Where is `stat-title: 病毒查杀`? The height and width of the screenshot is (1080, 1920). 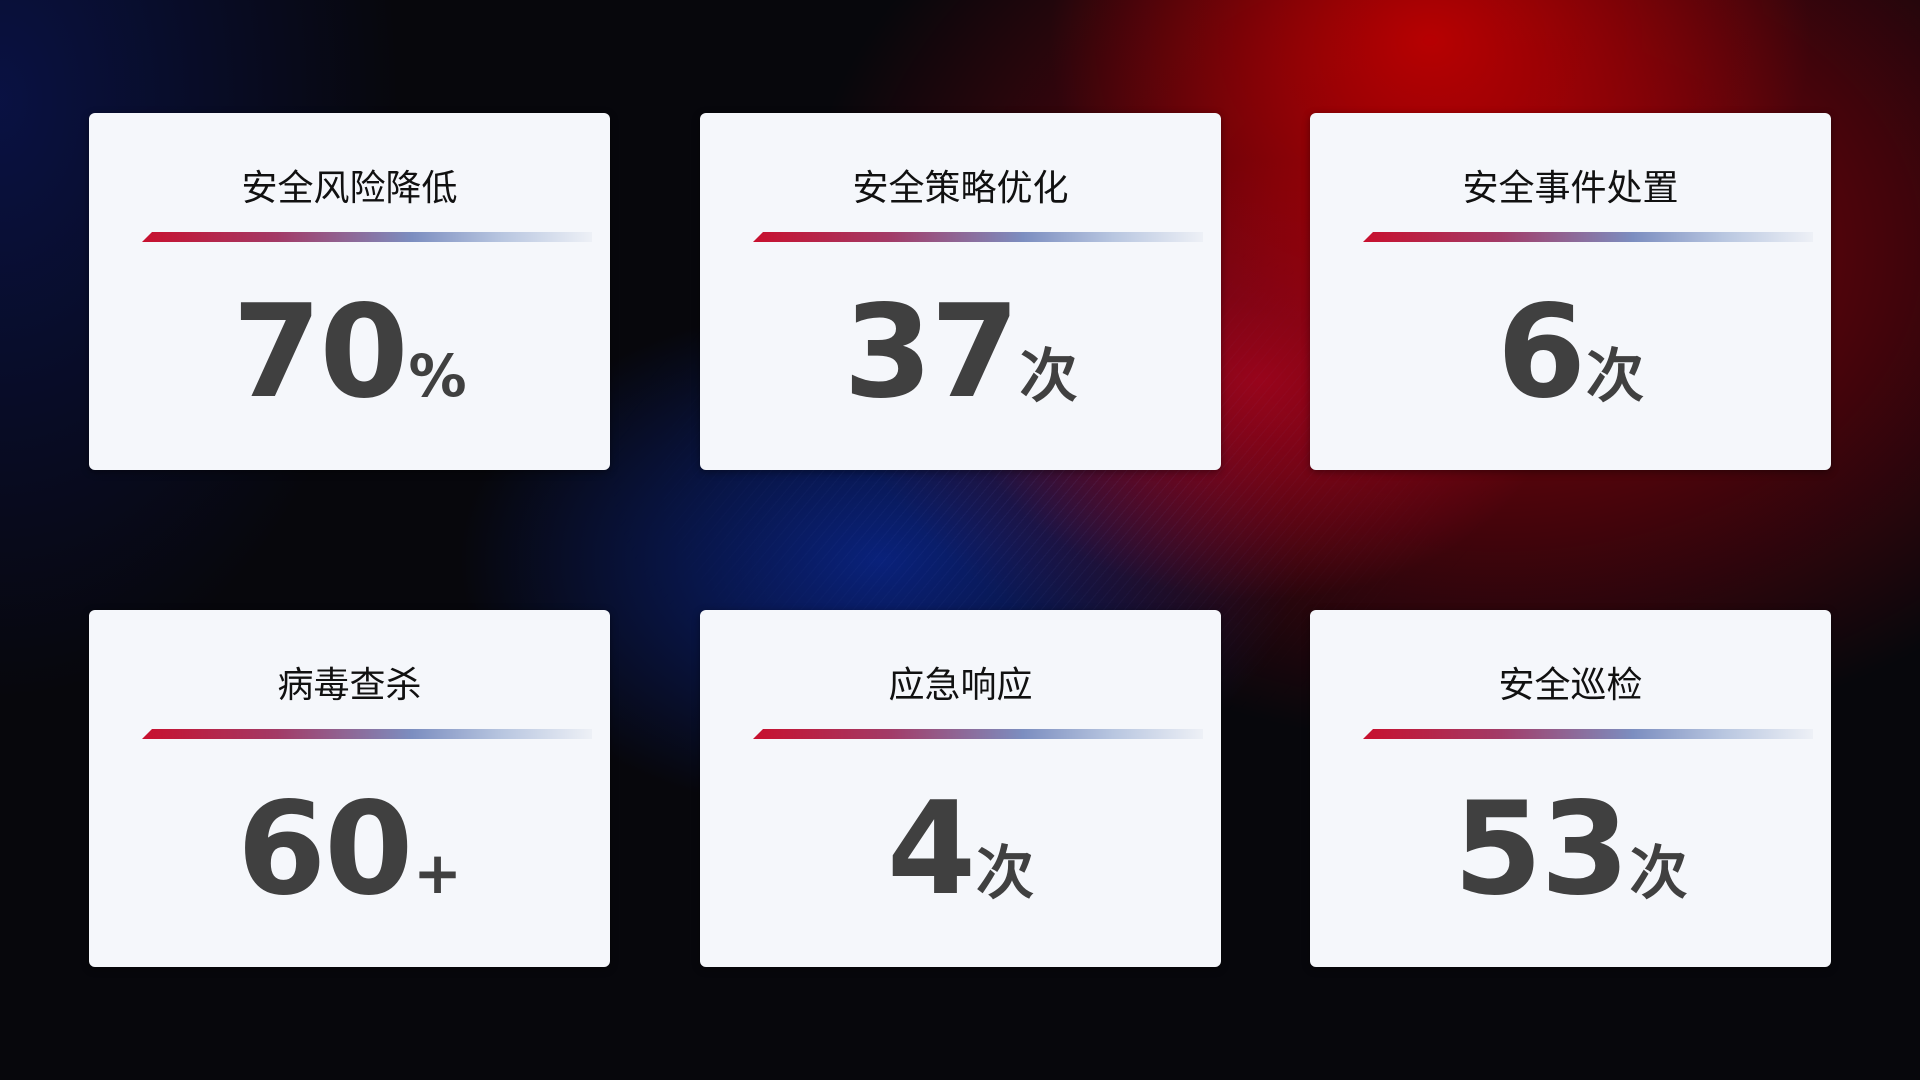
stat-title: 病毒查杀 is located at coordinates (349, 685).